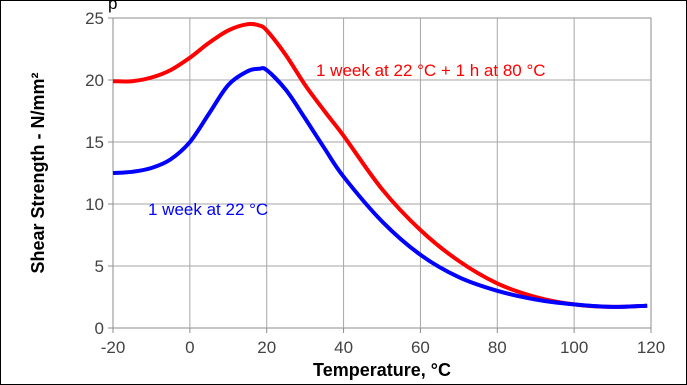  I want to click on x-tick-label: 100, so click(574, 347).